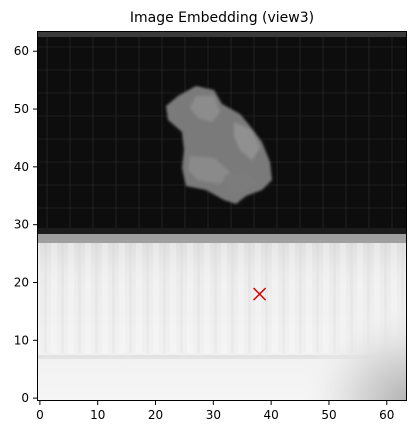 Image resolution: width=416 pixels, height=435 pixels. What do you see at coordinates (21, 109) in the screenshot?
I see `y-tick-label: 50` at bounding box center [21, 109].